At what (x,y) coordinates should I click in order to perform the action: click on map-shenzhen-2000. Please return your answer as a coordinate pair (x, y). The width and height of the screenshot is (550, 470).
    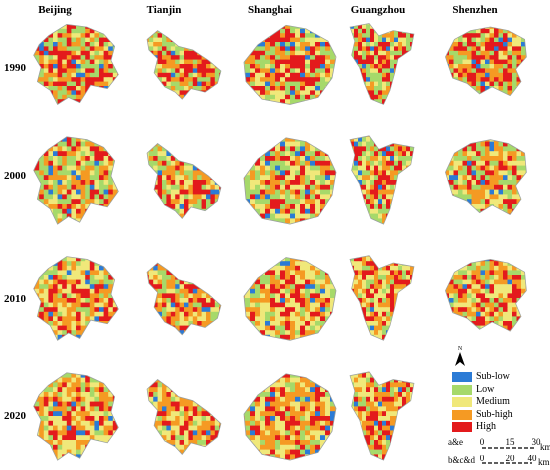
    Looking at the image, I should click on (486, 177).